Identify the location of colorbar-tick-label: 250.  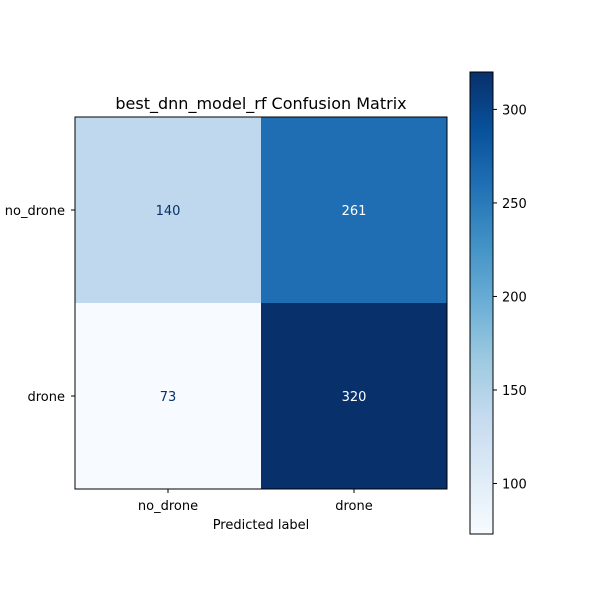
(514, 204).